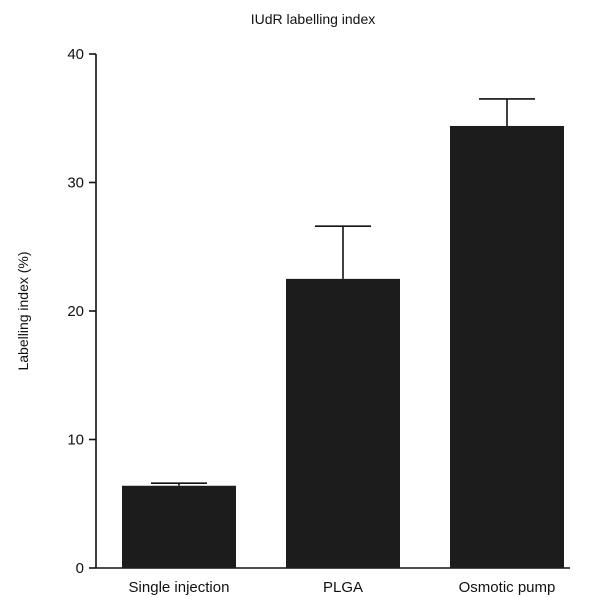 The width and height of the screenshot is (589, 597). Describe the element at coordinates (80, 568) in the screenshot. I see `y-tick-label-0: 0` at that location.